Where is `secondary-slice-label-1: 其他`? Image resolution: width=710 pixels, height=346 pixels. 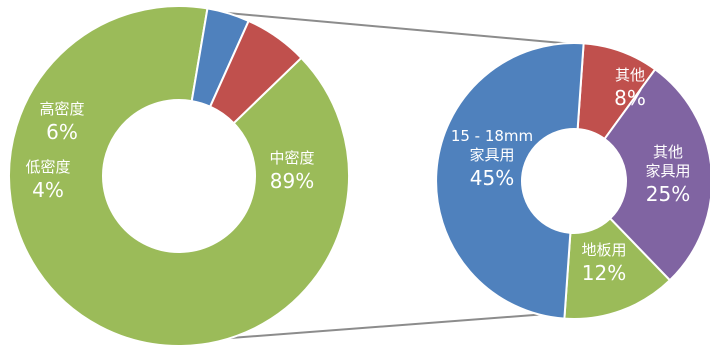
secondary-slice-label-1: 其他 is located at coordinates (630, 75).